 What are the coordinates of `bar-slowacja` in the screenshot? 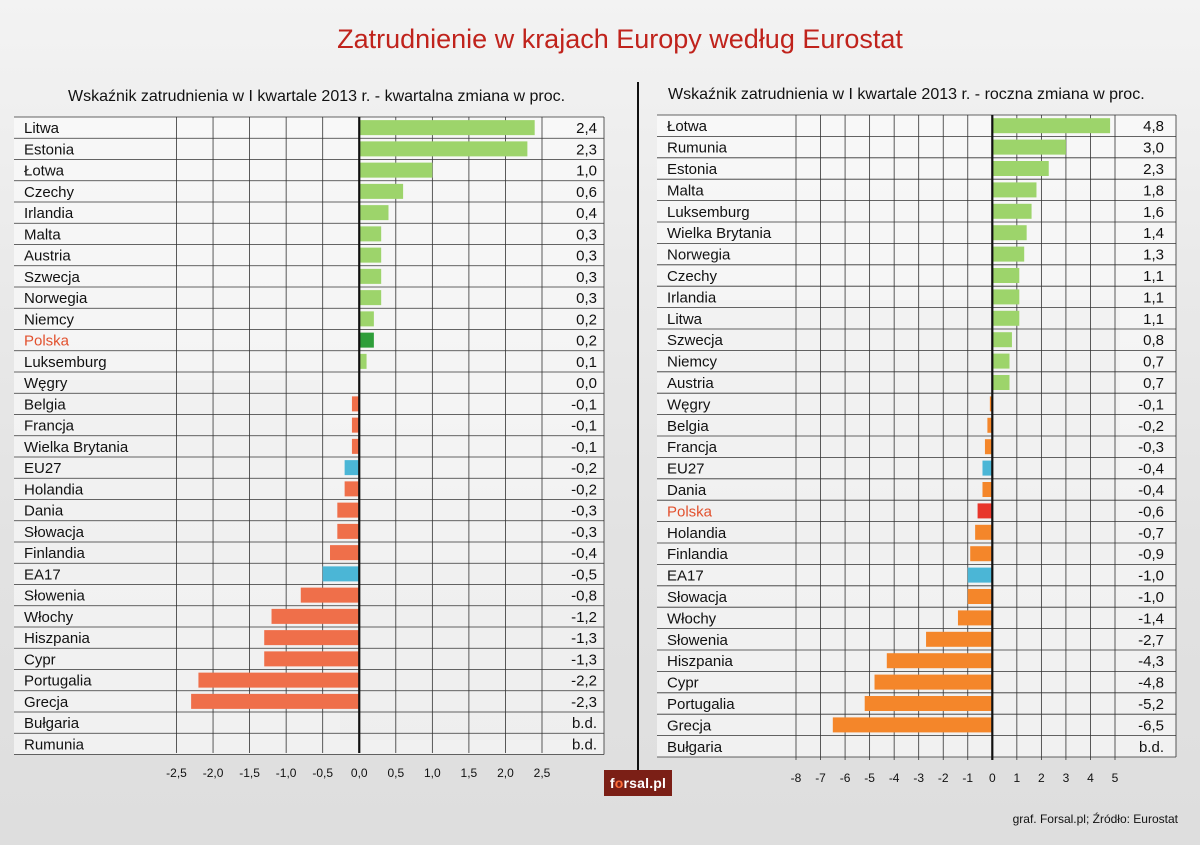 It's located at (348, 531).